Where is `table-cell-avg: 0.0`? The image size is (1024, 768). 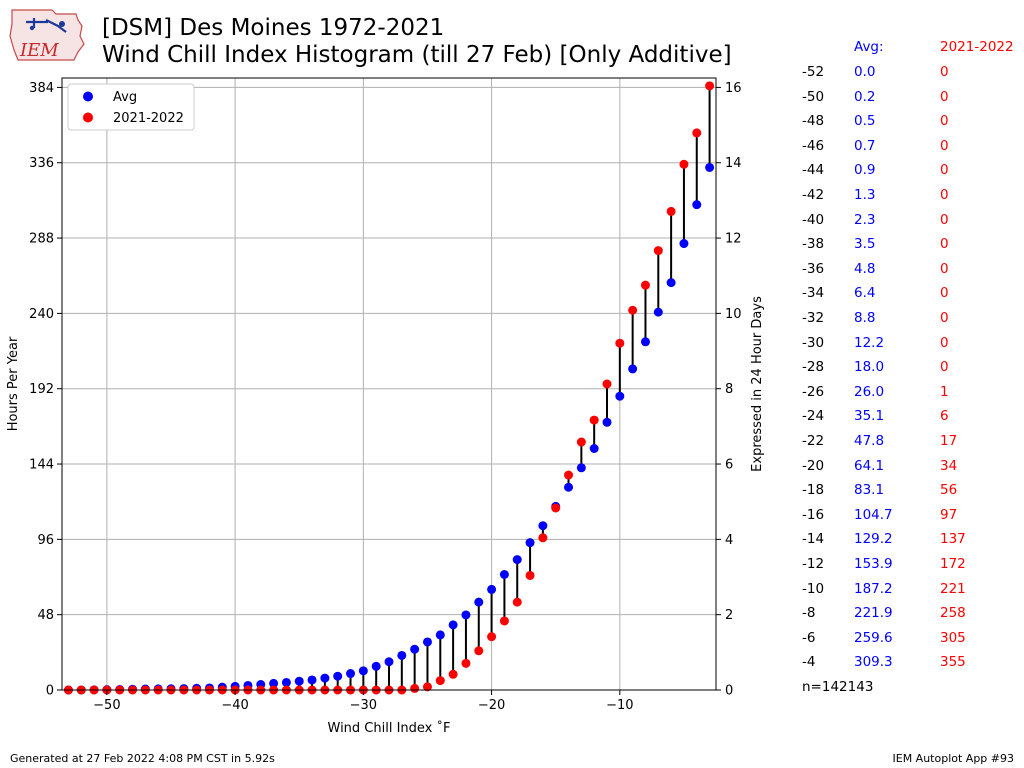 table-cell-avg: 0.0 is located at coordinates (865, 72).